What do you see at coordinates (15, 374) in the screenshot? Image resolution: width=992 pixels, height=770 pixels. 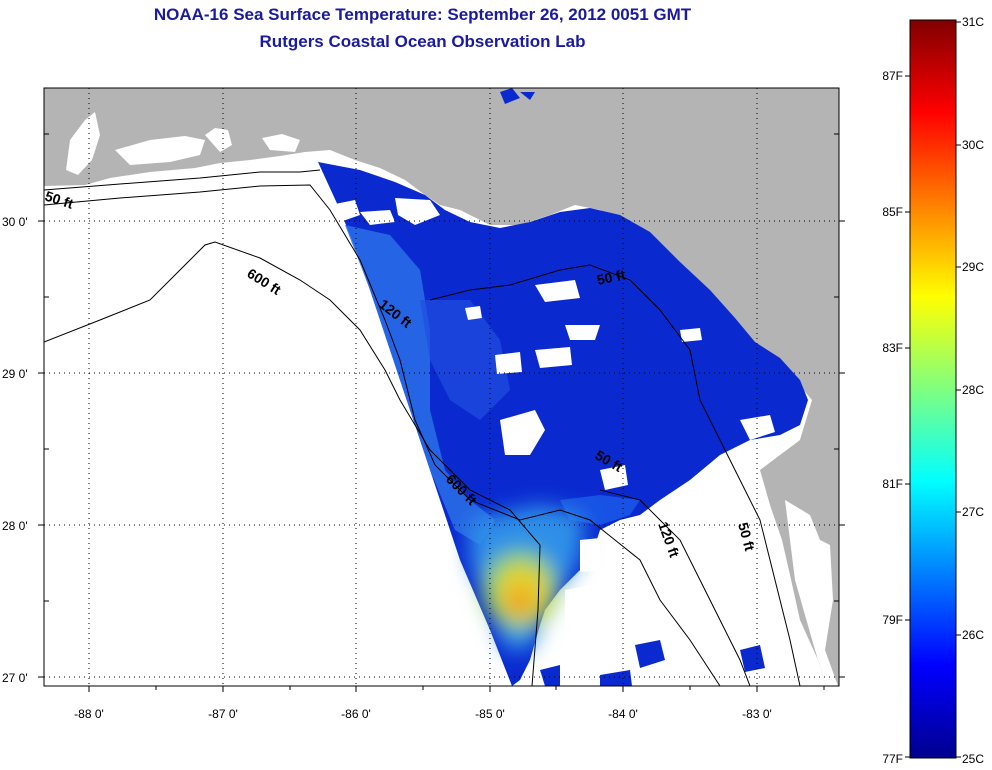 I see `lat-label: 29 0'` at bounding box center [15, 374].